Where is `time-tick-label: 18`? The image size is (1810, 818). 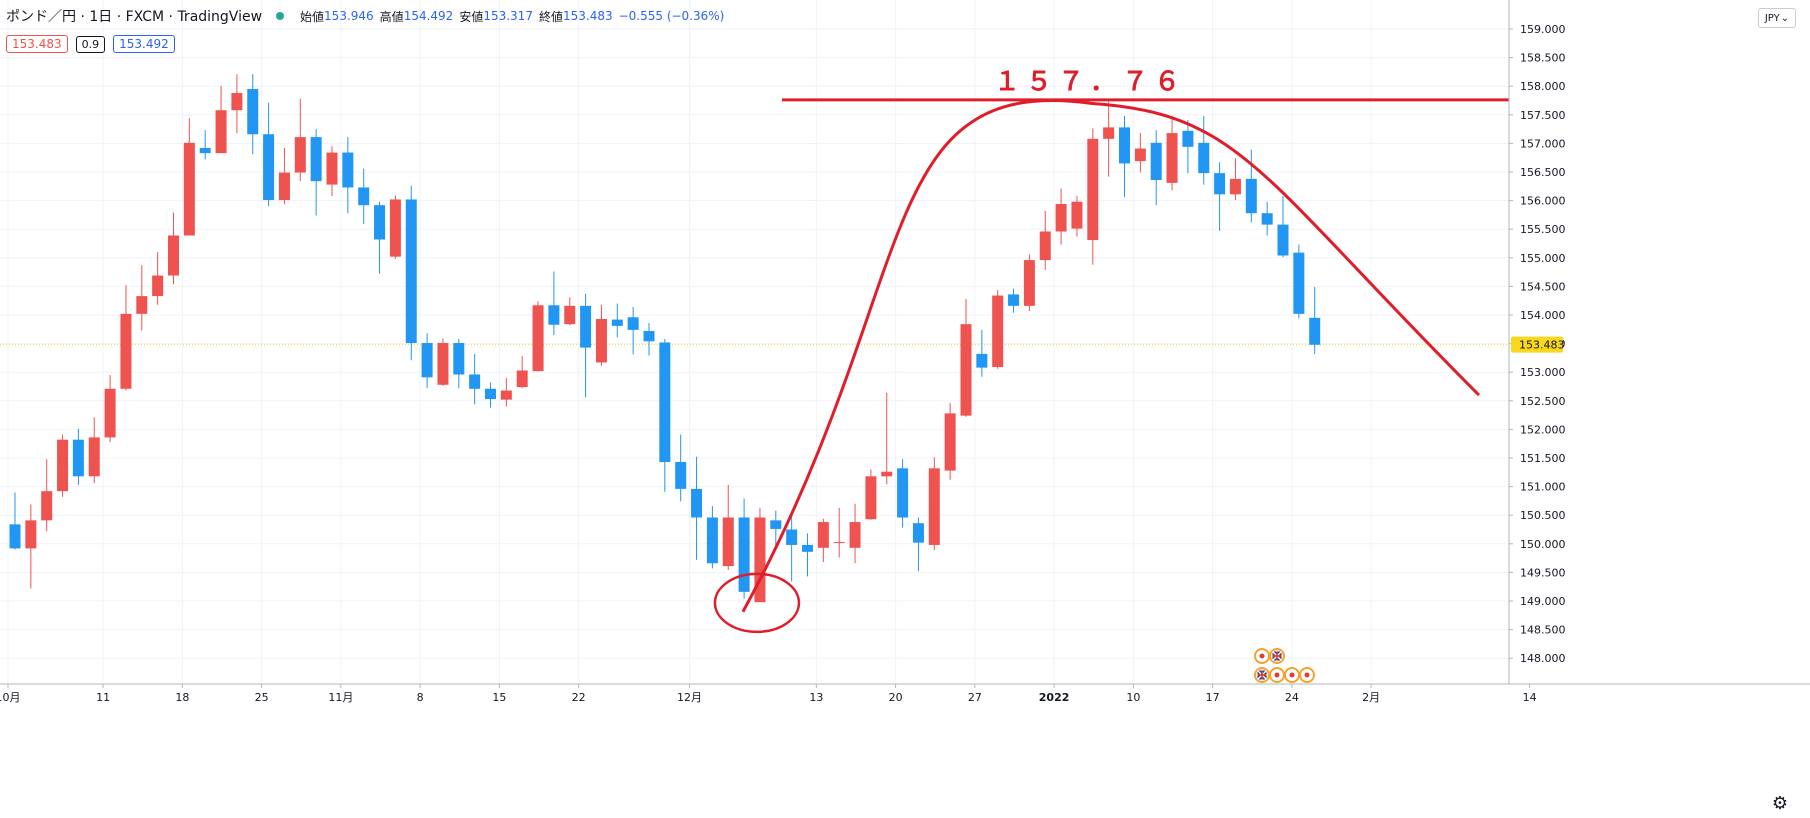 time-tick-label: 18 is located at coordinates (182, 697).